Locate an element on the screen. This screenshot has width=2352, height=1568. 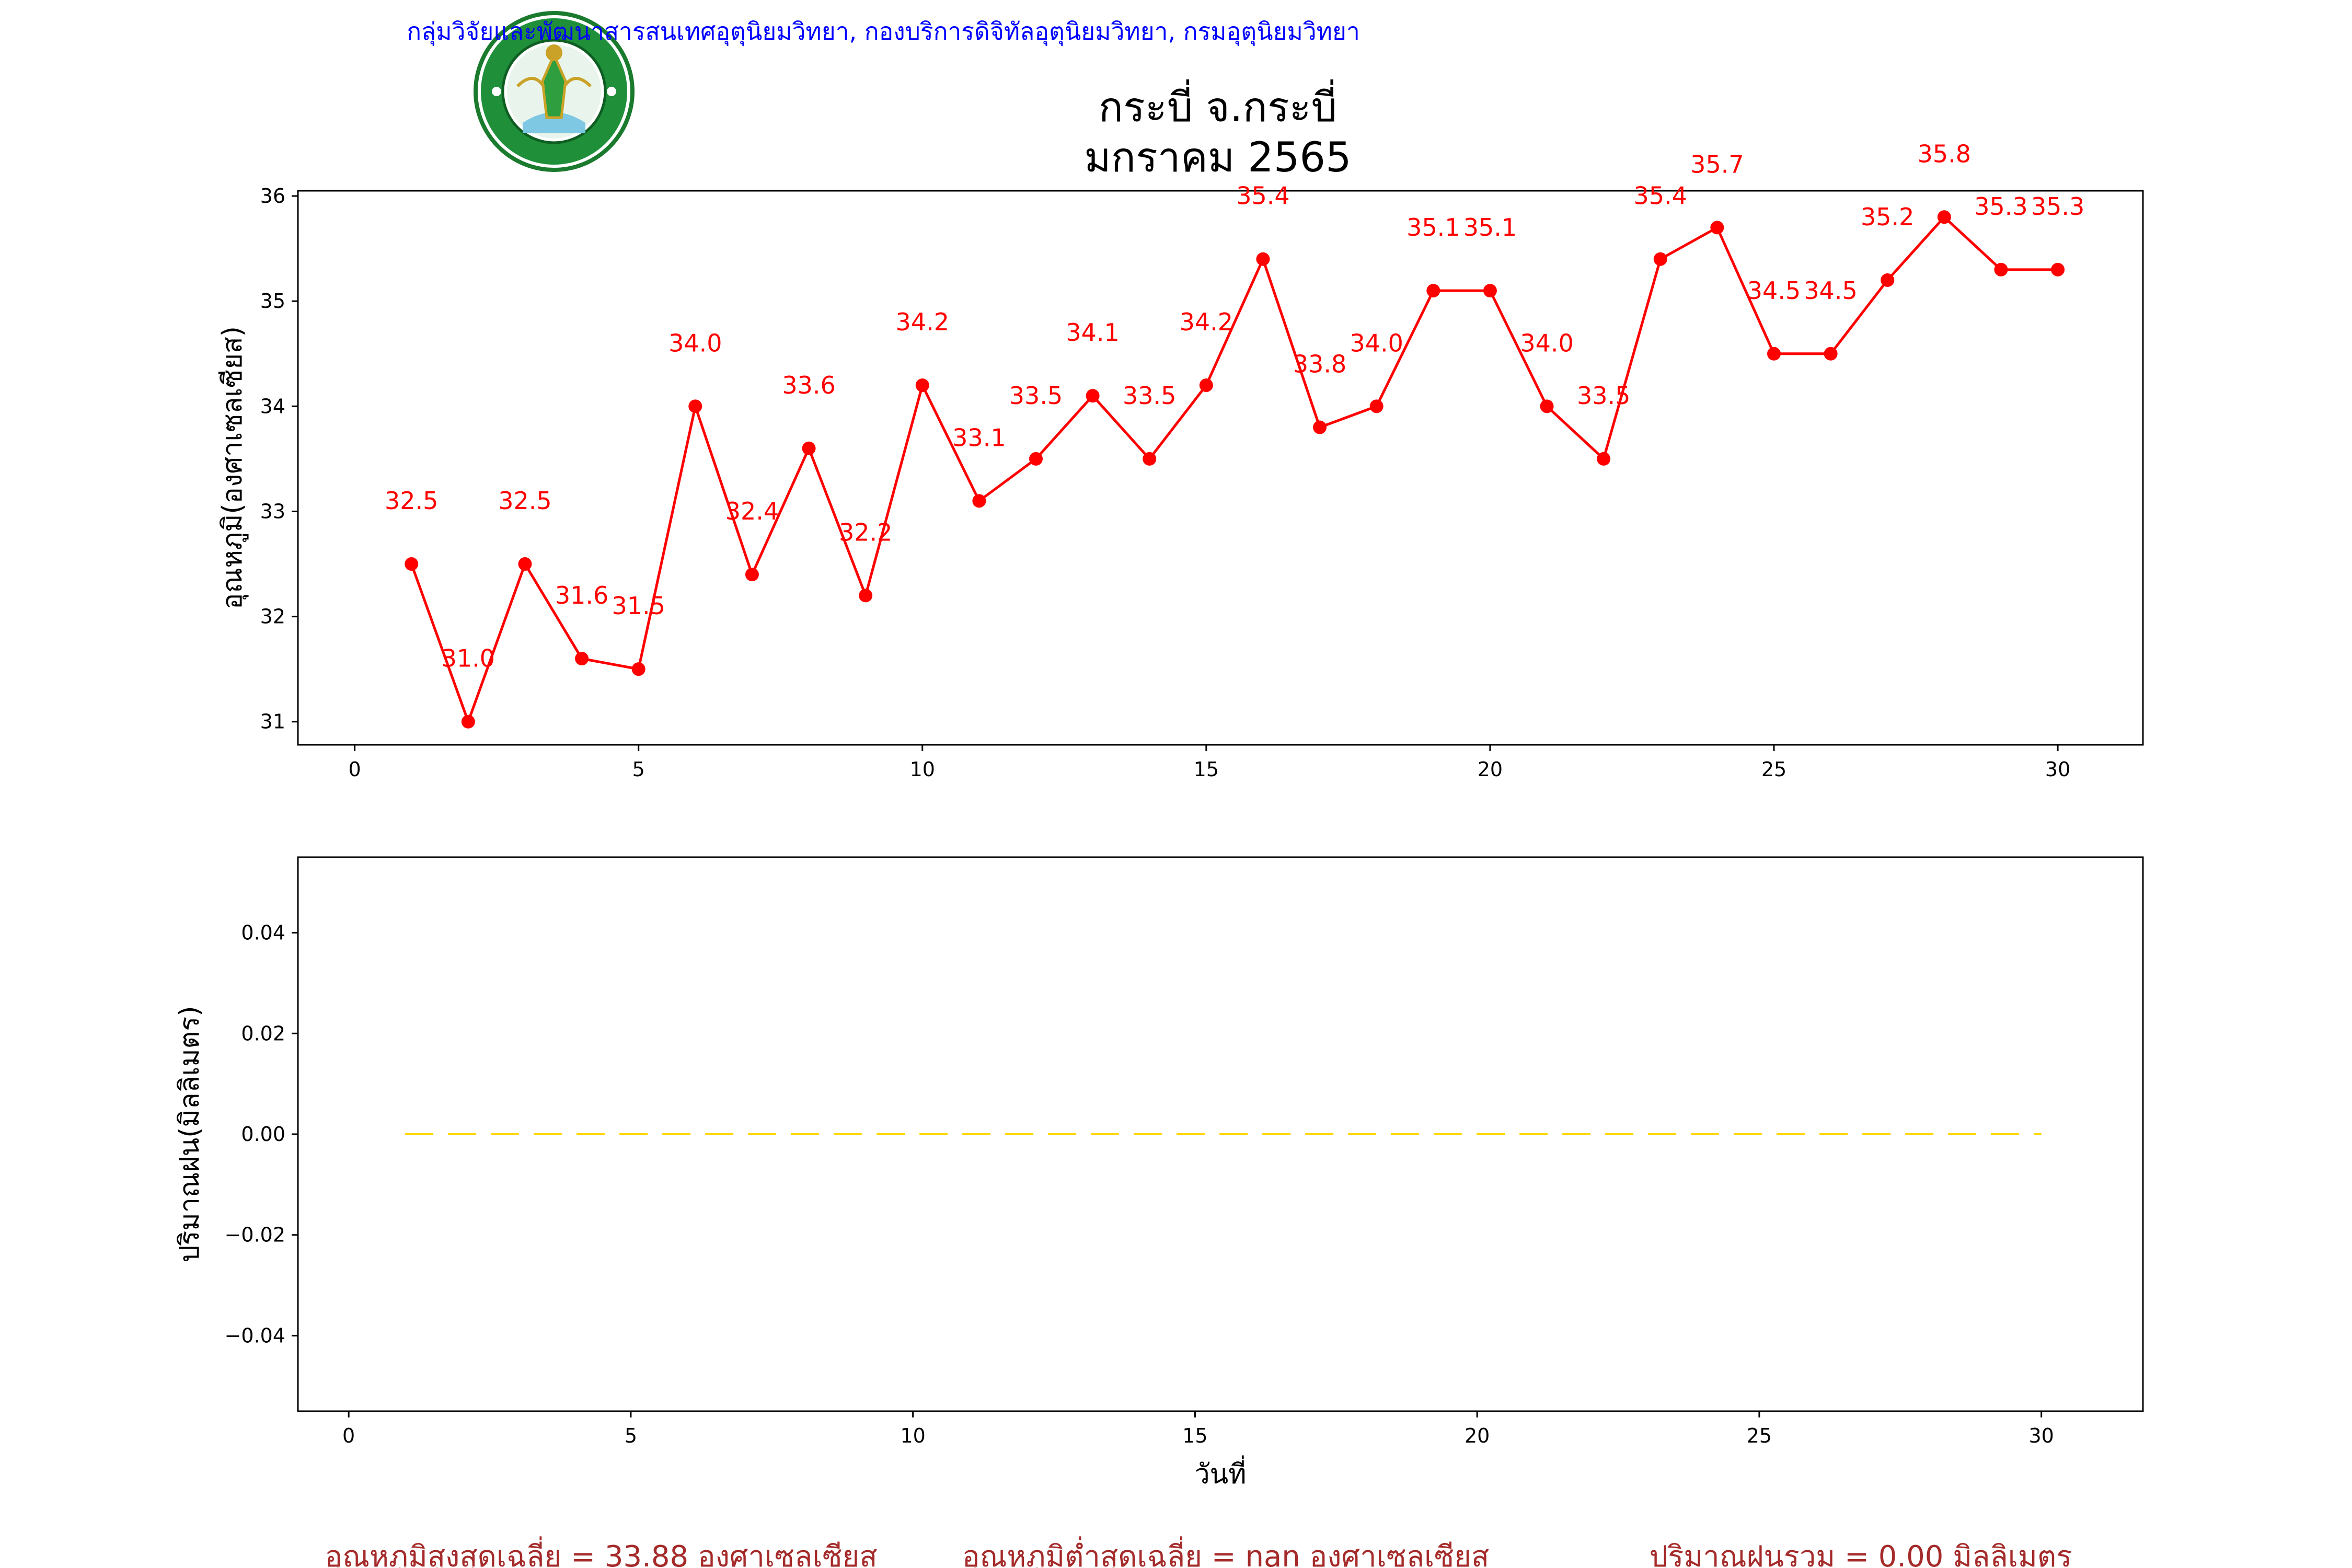
temperature-data-label: 32.2 is located at coordinates (865, 532).